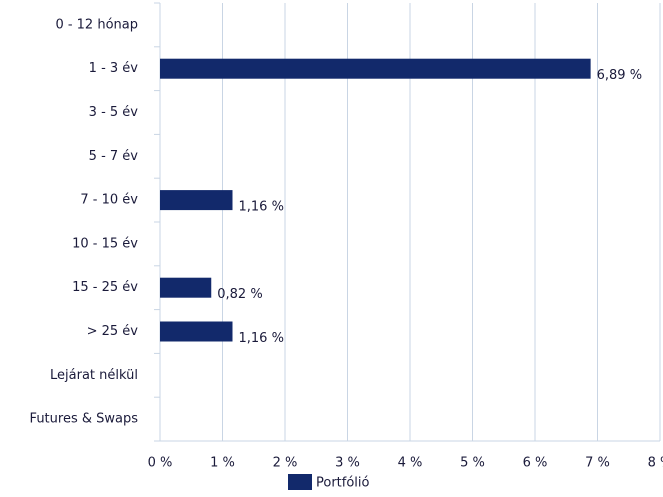 The image size is (663, 497). I want to click on x-tick-label: 7 %, so click(597, 463).